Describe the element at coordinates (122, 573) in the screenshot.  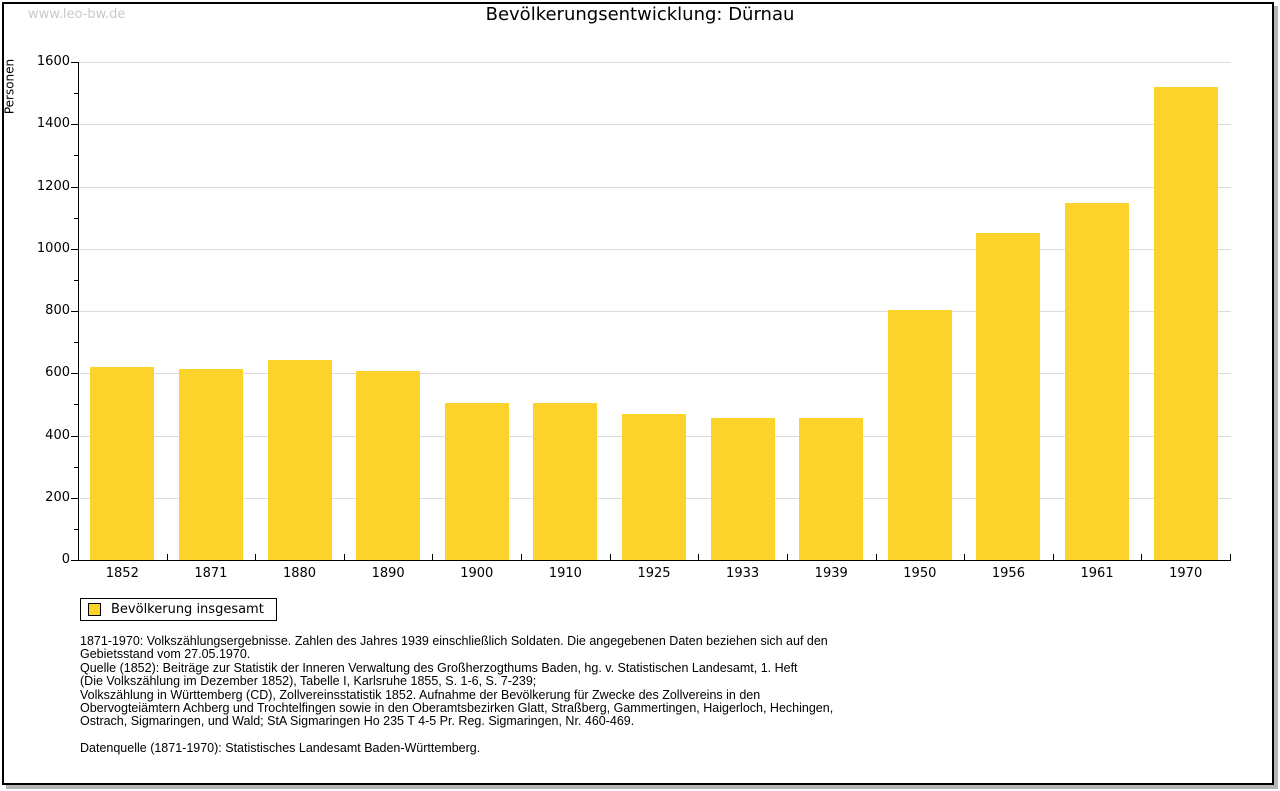
I see `x-tick-label: 1852` at that location.